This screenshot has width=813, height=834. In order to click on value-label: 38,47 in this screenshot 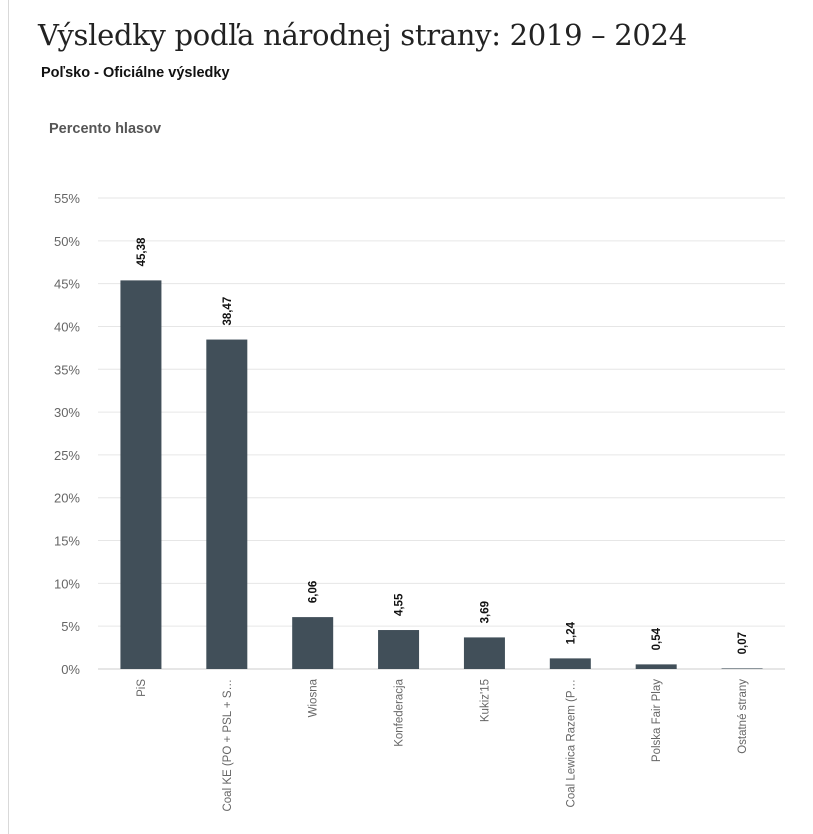, I will do `click(228, 311)`.